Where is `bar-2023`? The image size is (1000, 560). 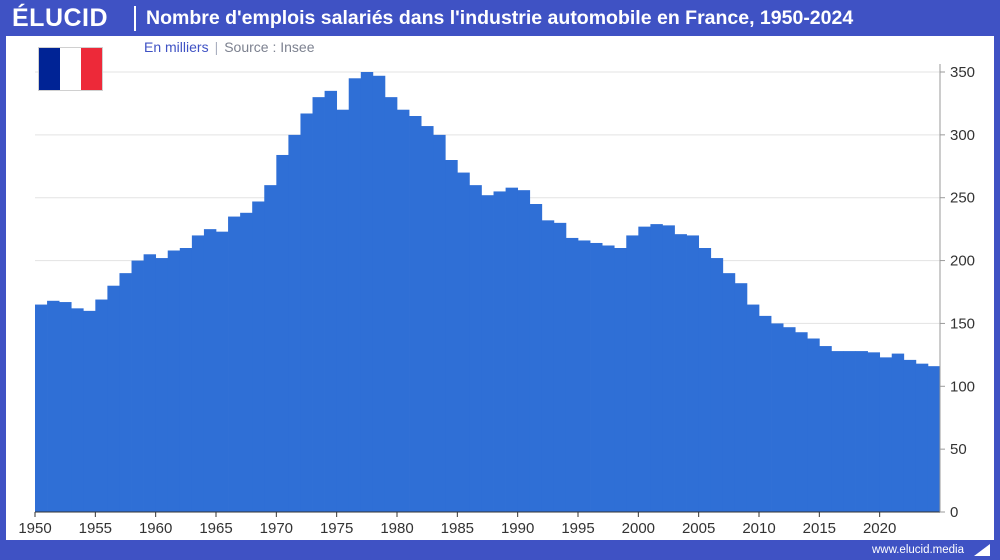
bar-2023 is located at coordinates (922, 437).